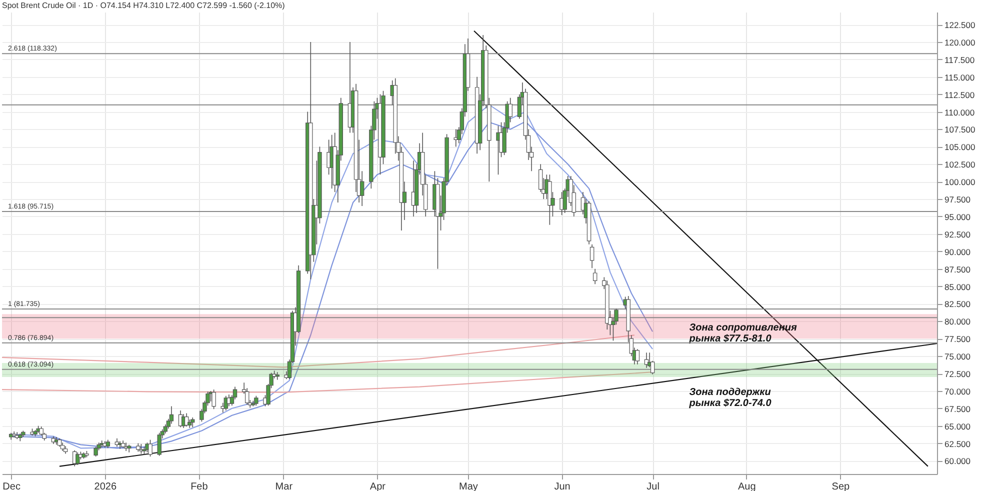 This screenshot has width=1000, height=491. What do you see at coordinates (284, 486) in the screenshot?
I see `x-tick-label: Mar` at bounding box center [284, 486].